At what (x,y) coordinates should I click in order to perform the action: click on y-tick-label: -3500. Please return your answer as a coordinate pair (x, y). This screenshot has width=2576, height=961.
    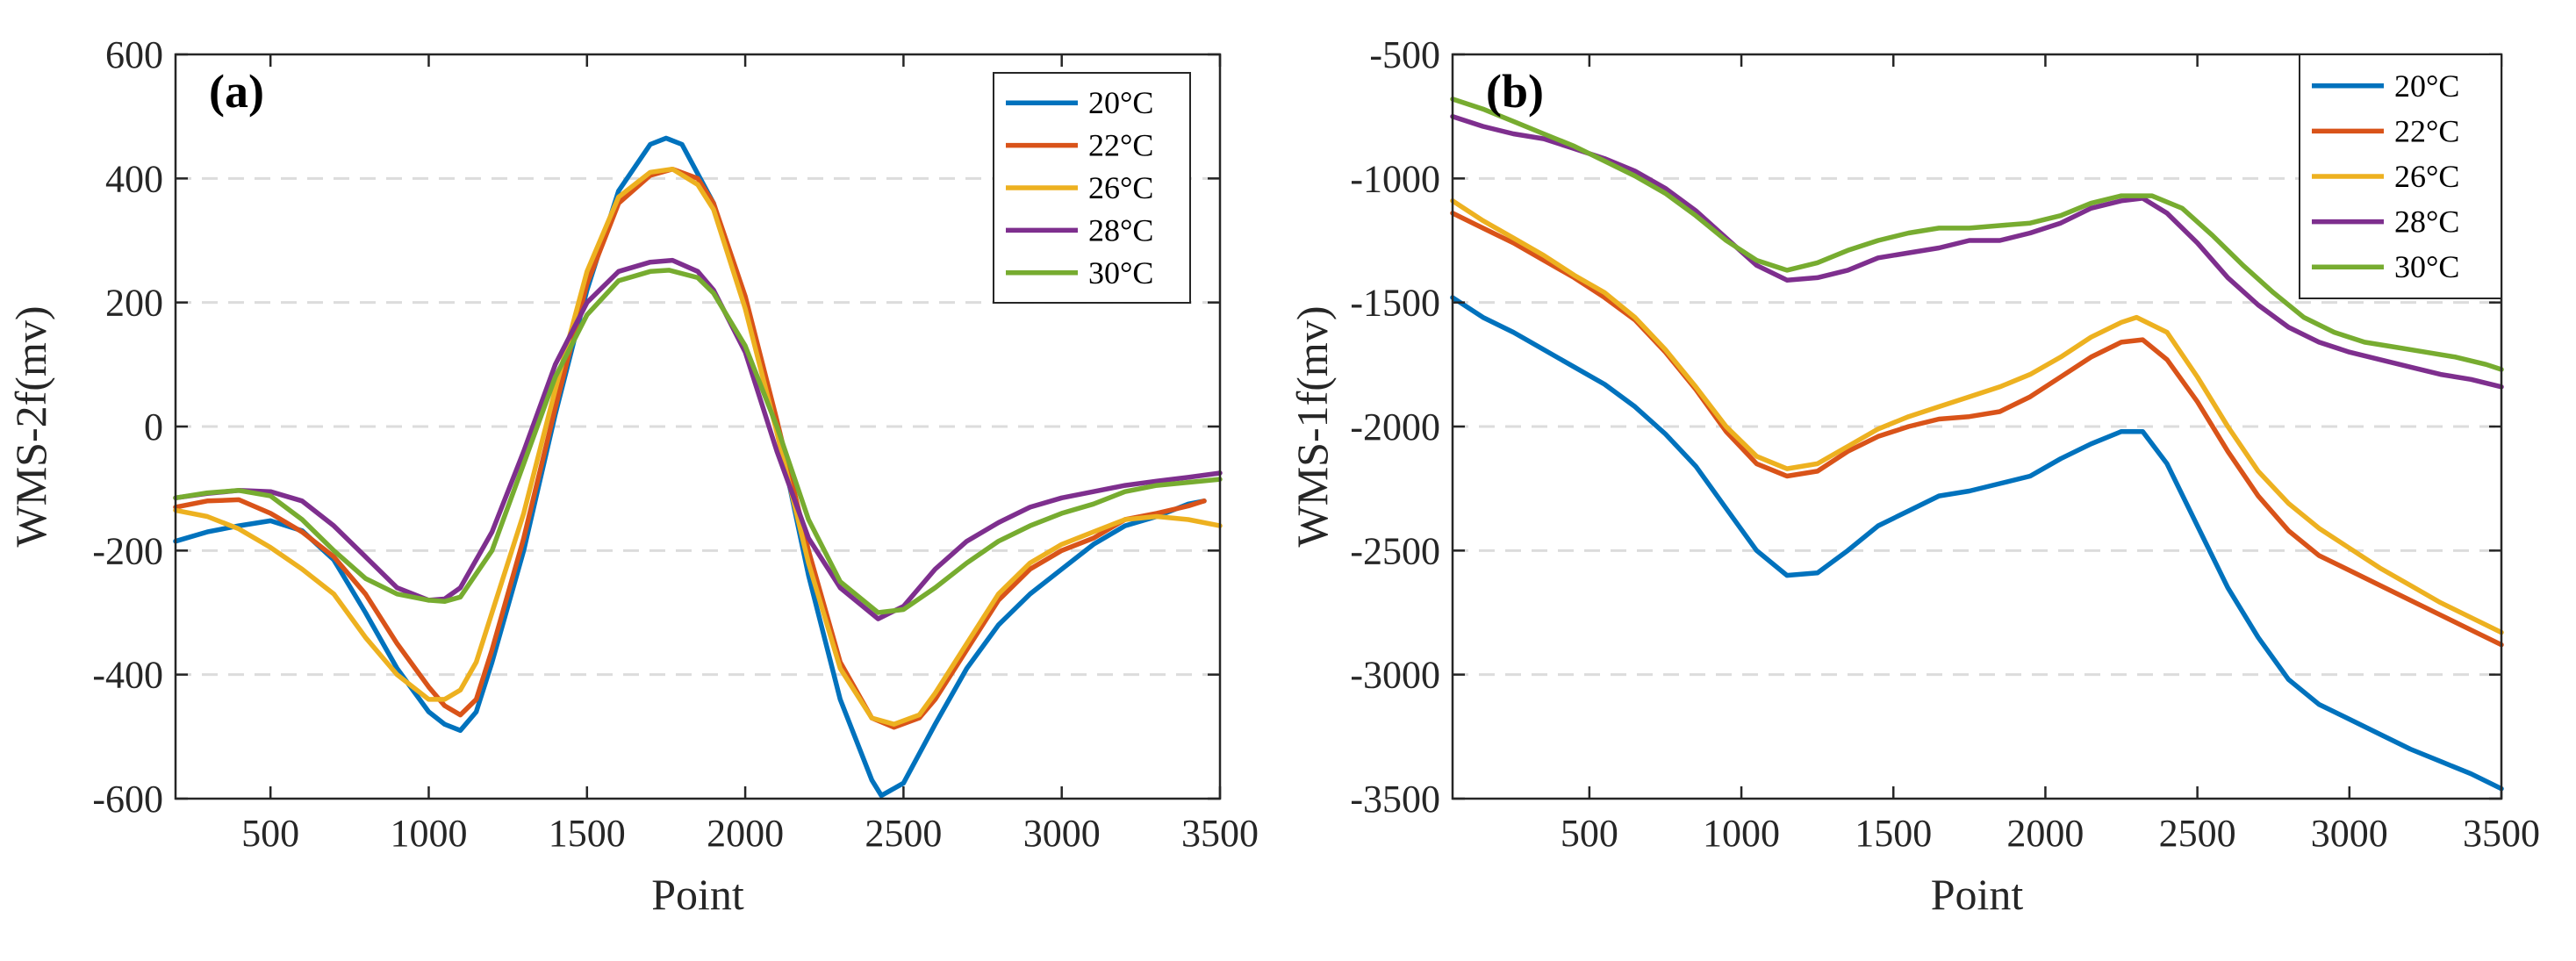
    Looking at the image, I should click on (1395, 799).